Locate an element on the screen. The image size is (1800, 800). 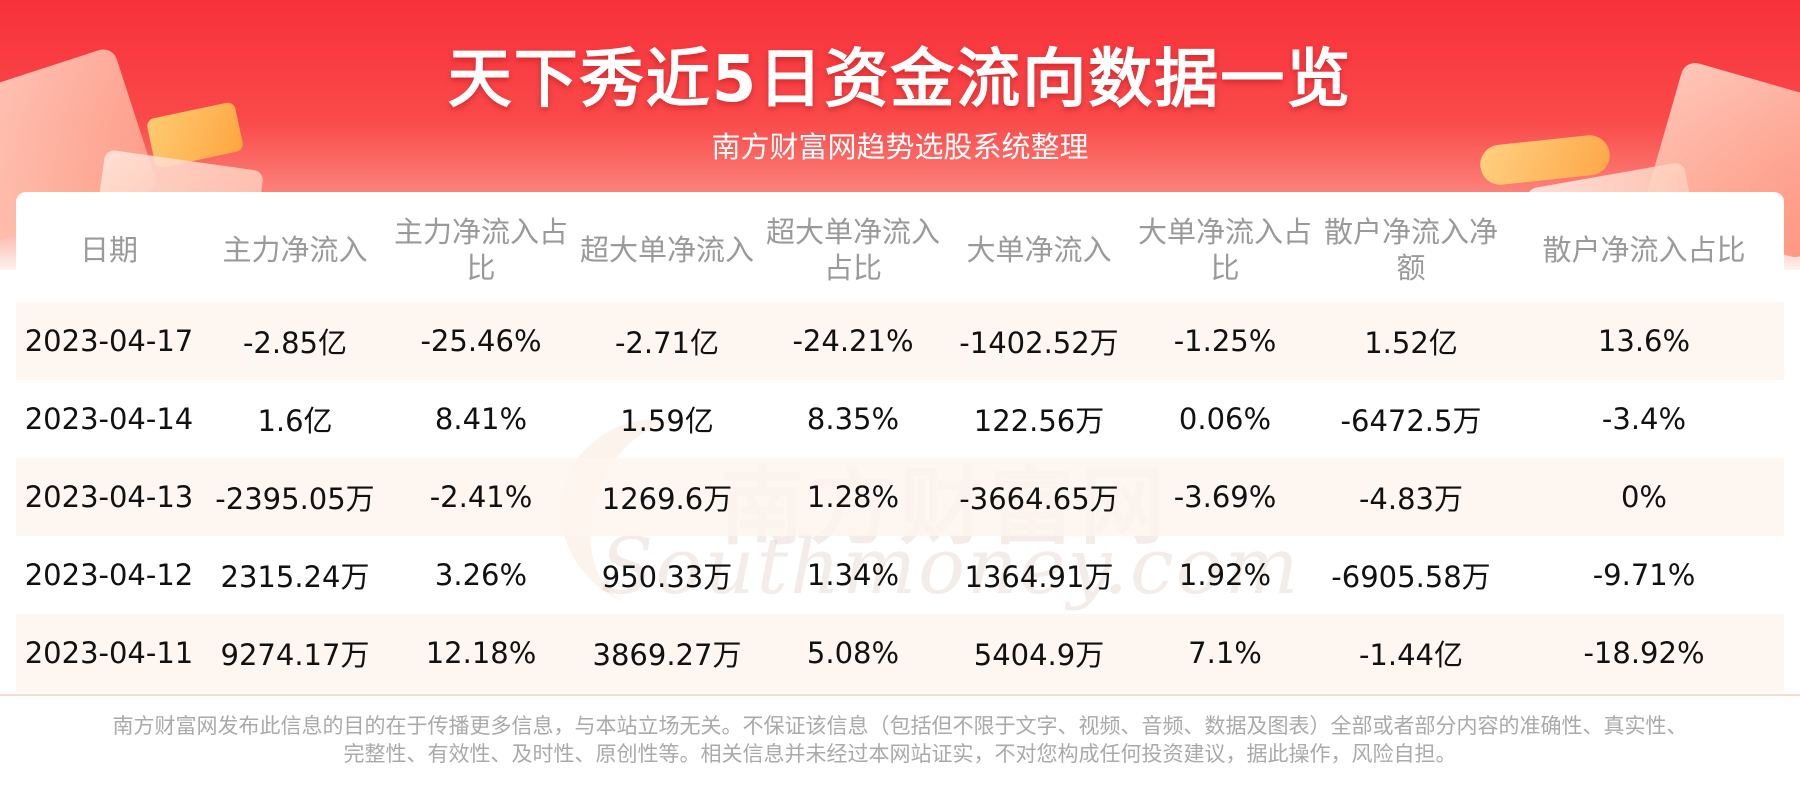
table-cell: -9.71% is located at coordinates (1644, 575).